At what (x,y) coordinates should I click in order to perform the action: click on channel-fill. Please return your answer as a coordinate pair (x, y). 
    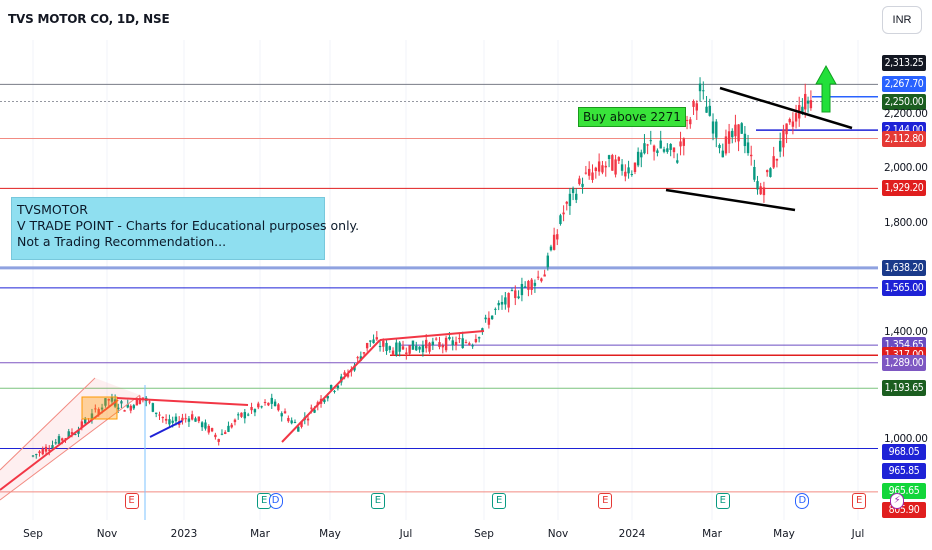
    Looking at the image, I should click on (70, 439).